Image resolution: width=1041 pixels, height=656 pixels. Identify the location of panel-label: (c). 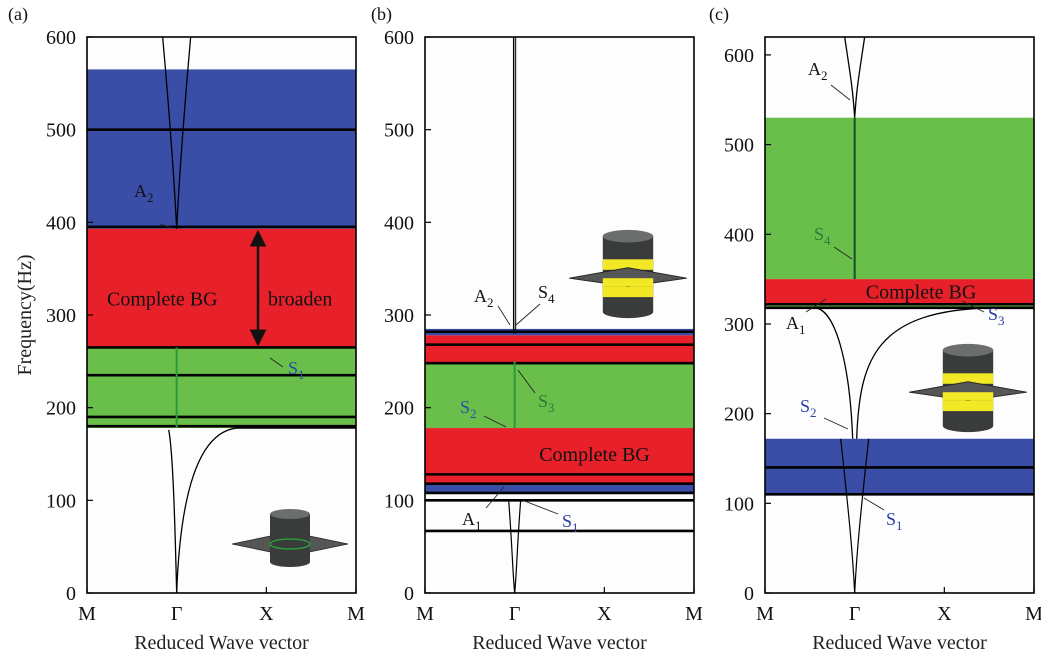
(719, 14).